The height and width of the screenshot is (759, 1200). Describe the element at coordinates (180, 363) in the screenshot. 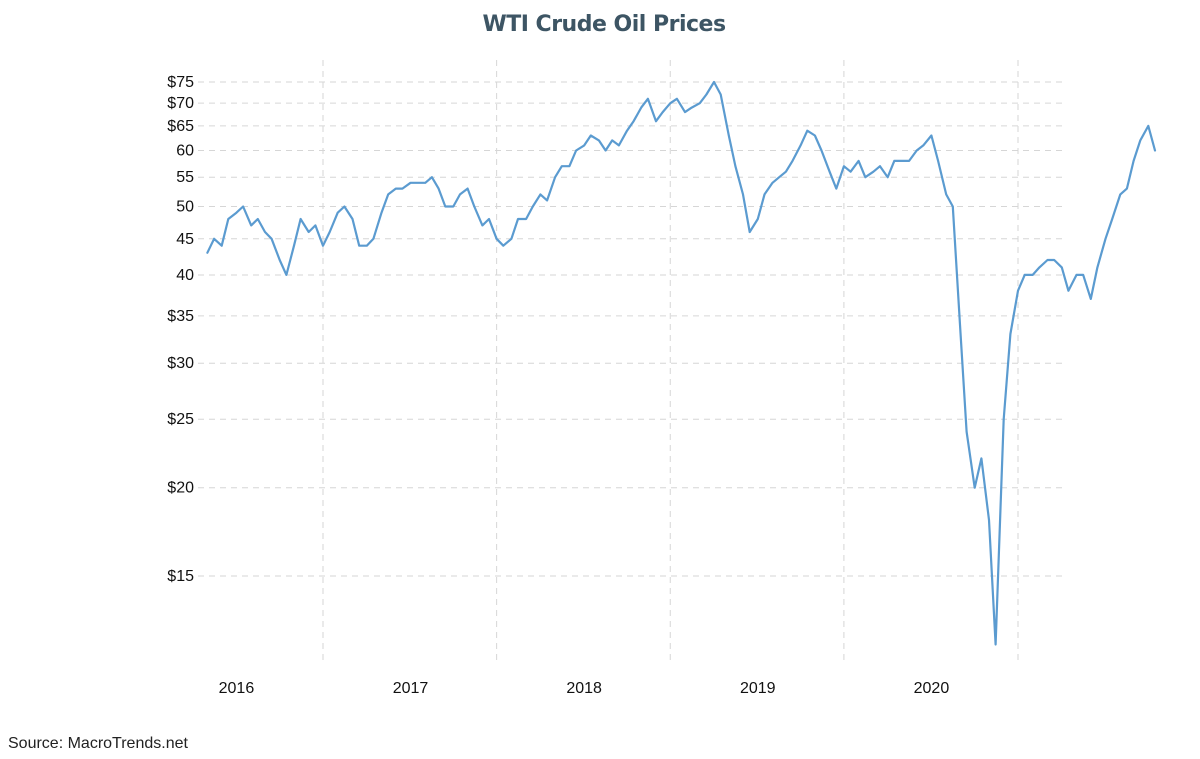

I see `y-tick-label: $30` at that location.